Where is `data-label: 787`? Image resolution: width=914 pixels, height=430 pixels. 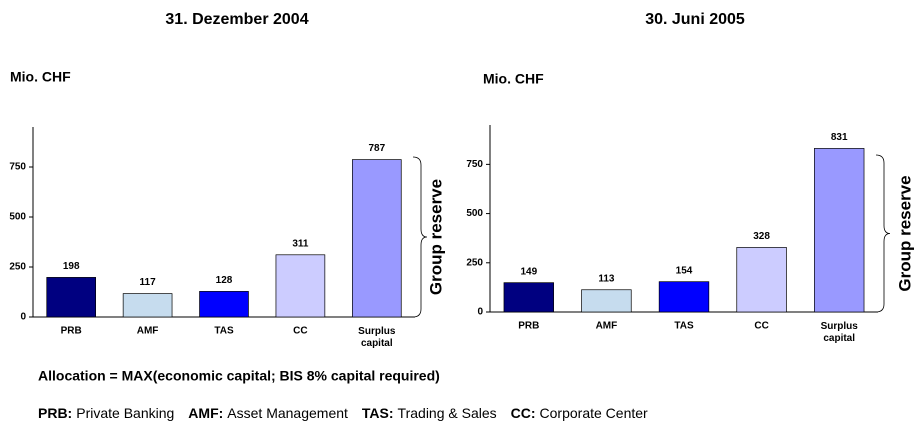
data-label: 787 is located at coordinates (376, 148).